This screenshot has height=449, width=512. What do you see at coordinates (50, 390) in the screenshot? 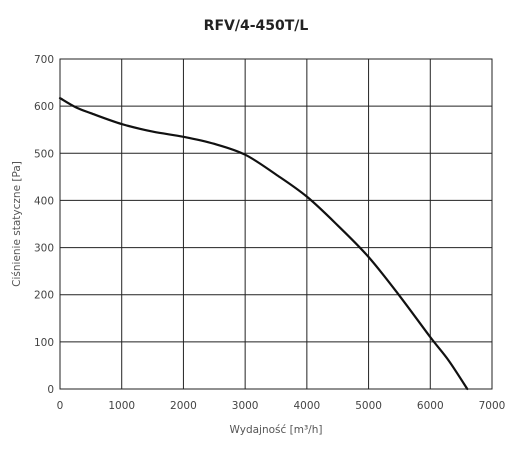
I see `y-tick-label: 0` at bounding box center [50, 390].